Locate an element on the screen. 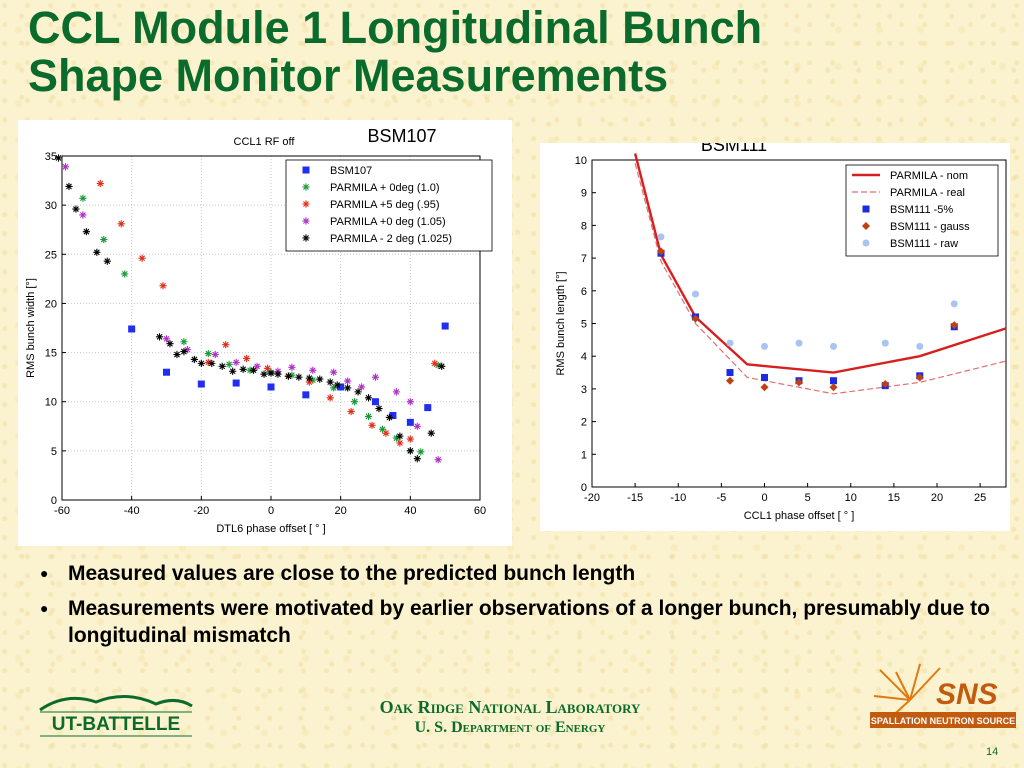 This screenshot has height=768, width=1024. x-tick-label: 25 is located at coordinates (980, 498).